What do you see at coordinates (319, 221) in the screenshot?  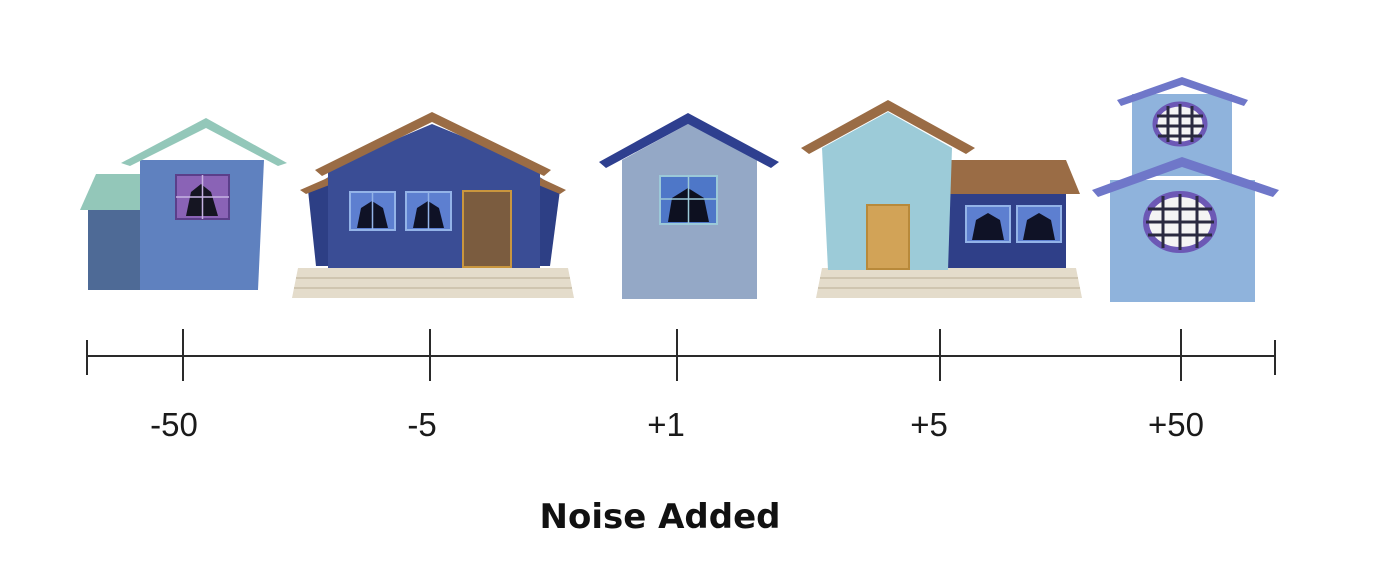 I see `house-wing-left` at bounding box center [319, 221].